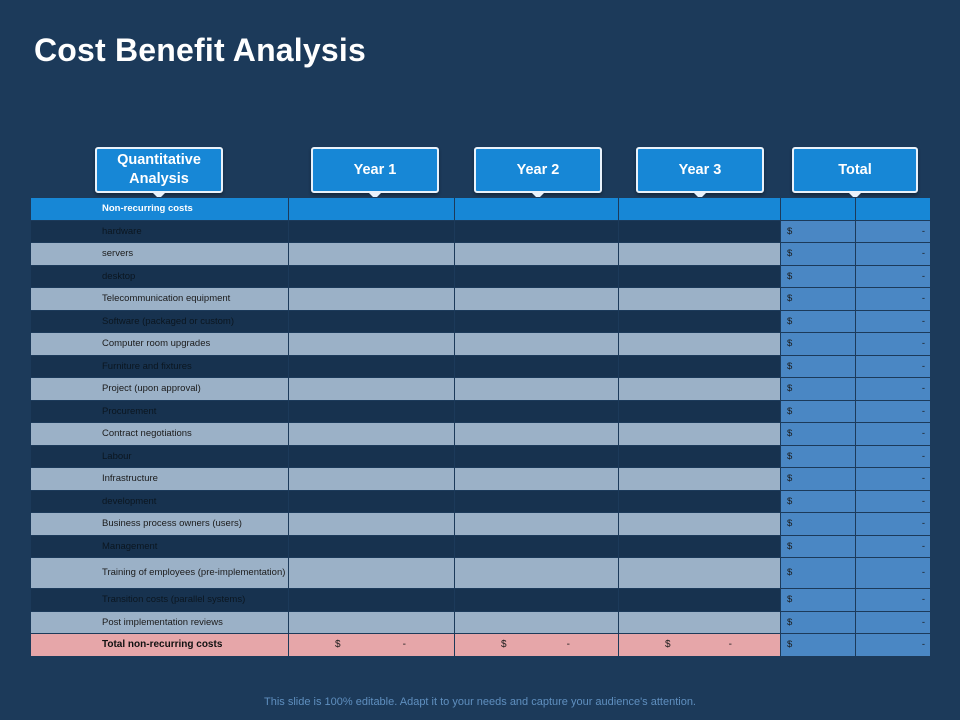 Image resolution: width=960 pixels, height=720 pixels. Describe the element at coordinates (159, 321) in the screenshot. I see `row-label: Software (packaged or custom)` at that location.